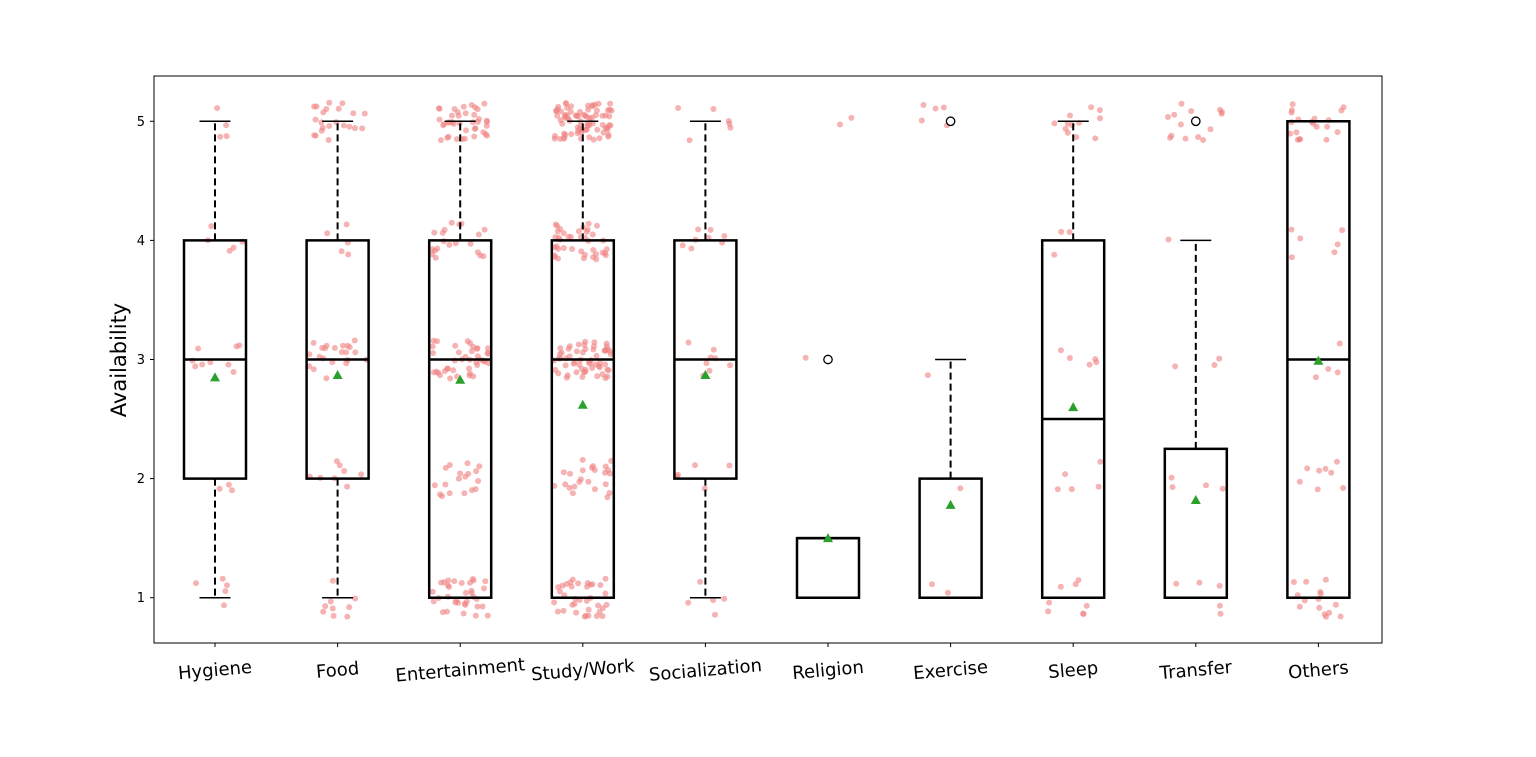 The height and width of the screenshot is (757, 1536). I want to click on box-others, so click(1318, 359).